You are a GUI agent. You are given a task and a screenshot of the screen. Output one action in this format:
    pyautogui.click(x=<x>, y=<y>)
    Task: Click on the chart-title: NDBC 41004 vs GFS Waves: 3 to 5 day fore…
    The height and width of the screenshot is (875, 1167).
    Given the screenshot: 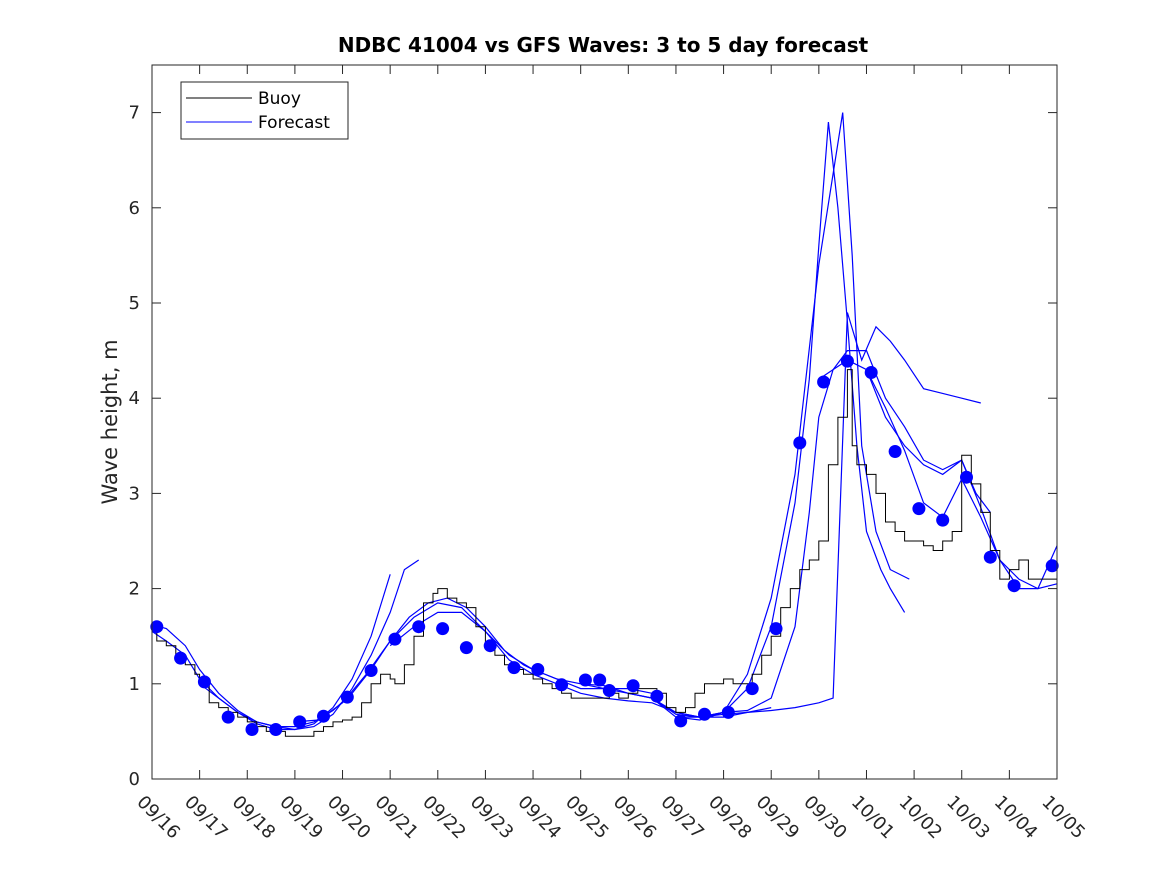 What is the action you would take?
    pyautogui.click(x=603, y=45)
    